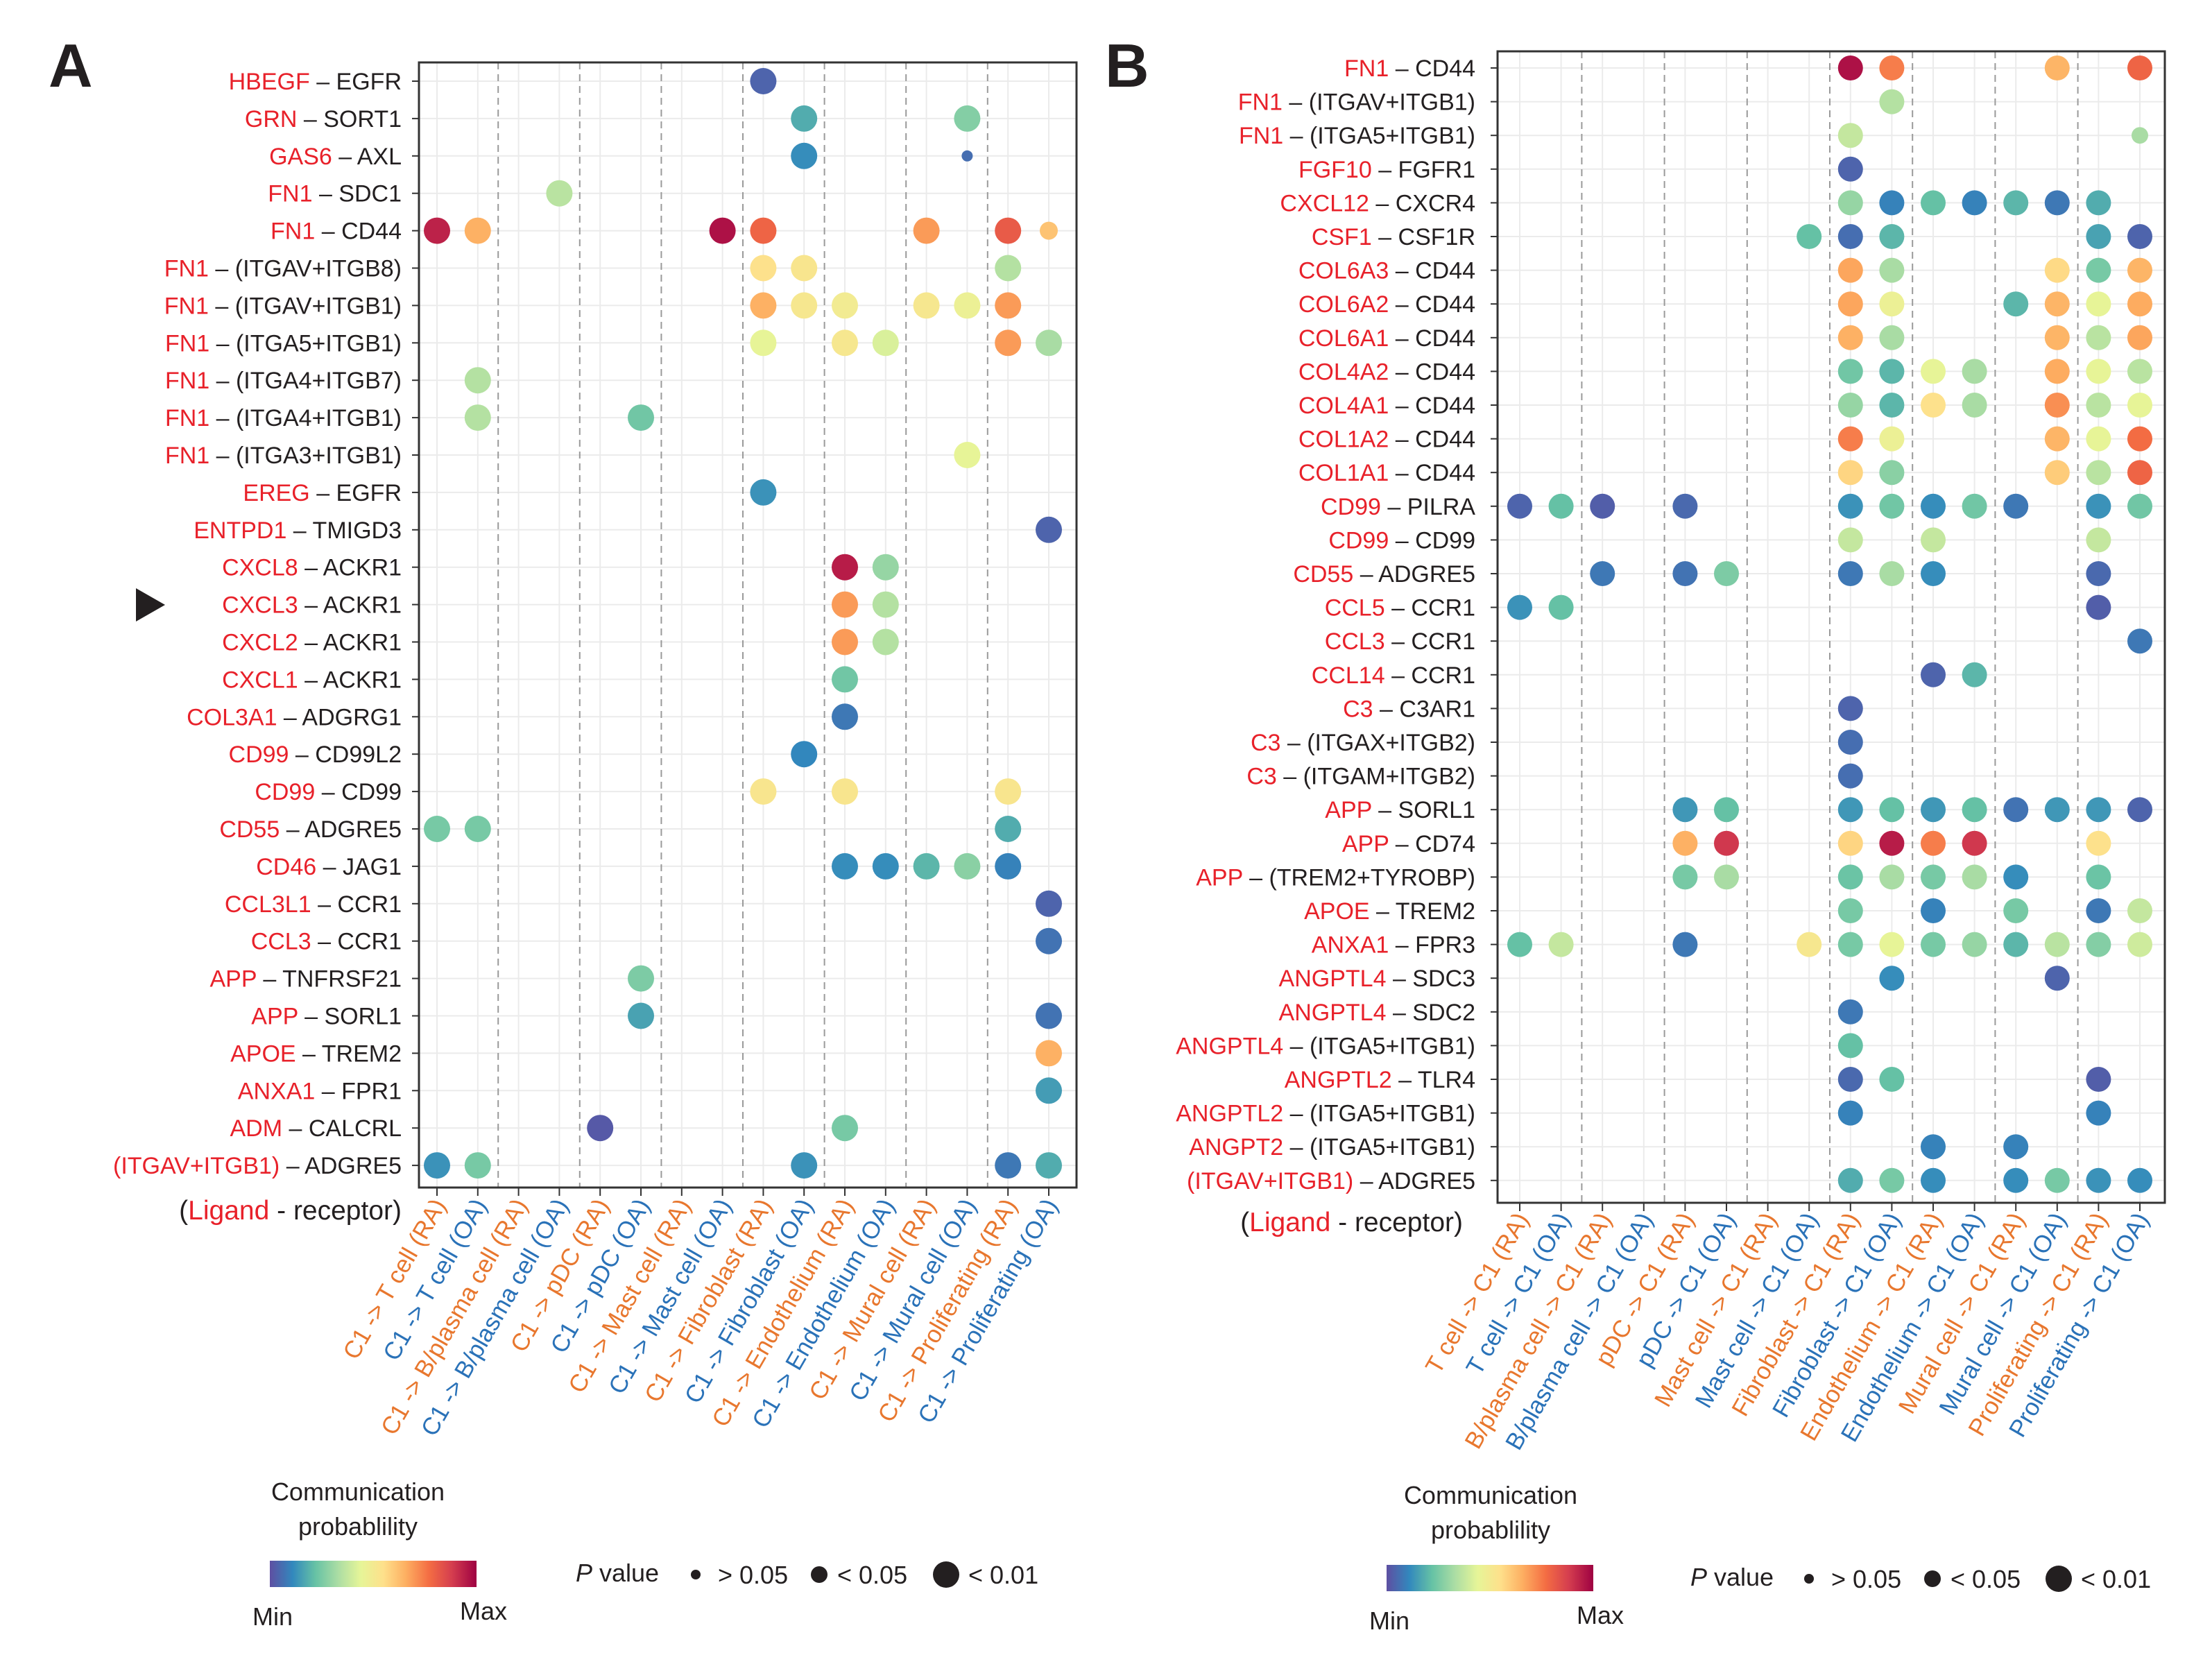  I want to click on receptor-name: – CSF1R, so click(1423, 237).